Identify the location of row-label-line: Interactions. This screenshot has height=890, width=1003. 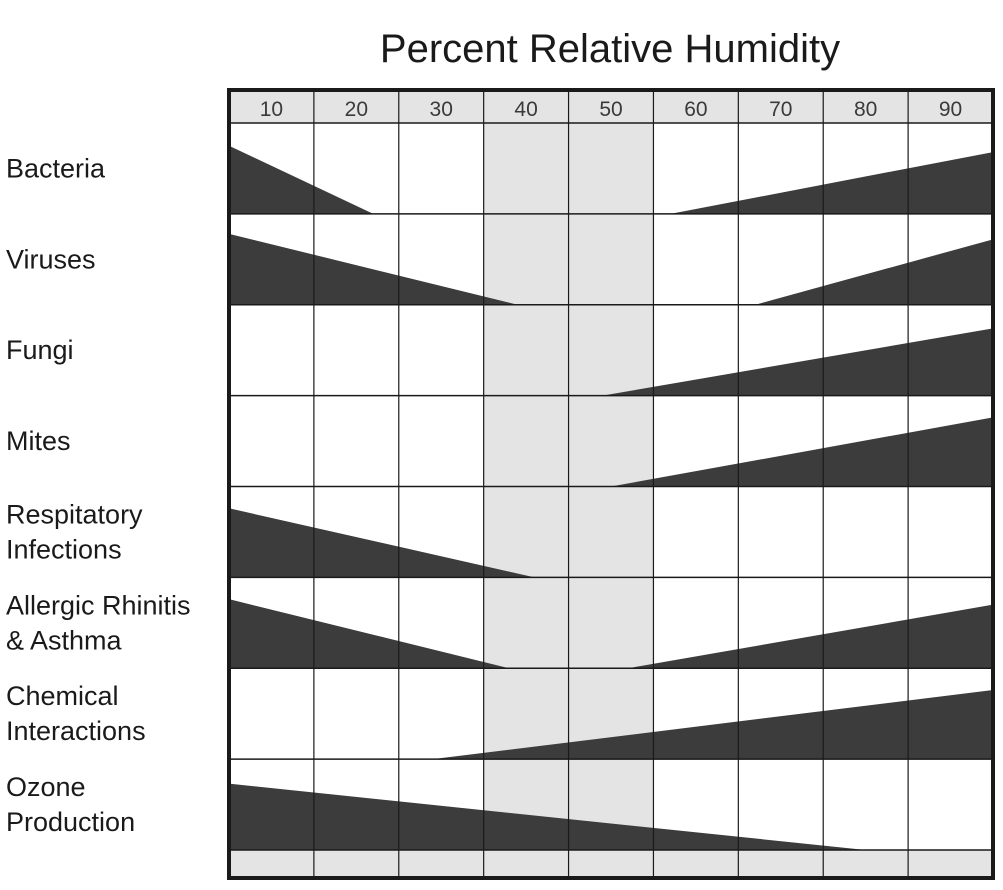
(76, 731).